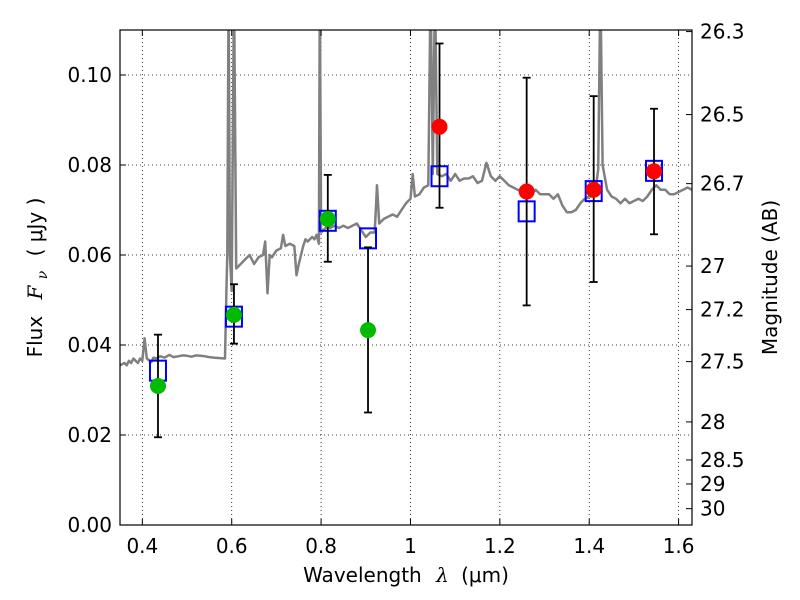 Image resolution: width=800 pixels, height=600 pixels. What do you see at coordinates (589, 546) in the screenshot?
I see `x-tick-label: 1.4` at bounding box center [589, 546].